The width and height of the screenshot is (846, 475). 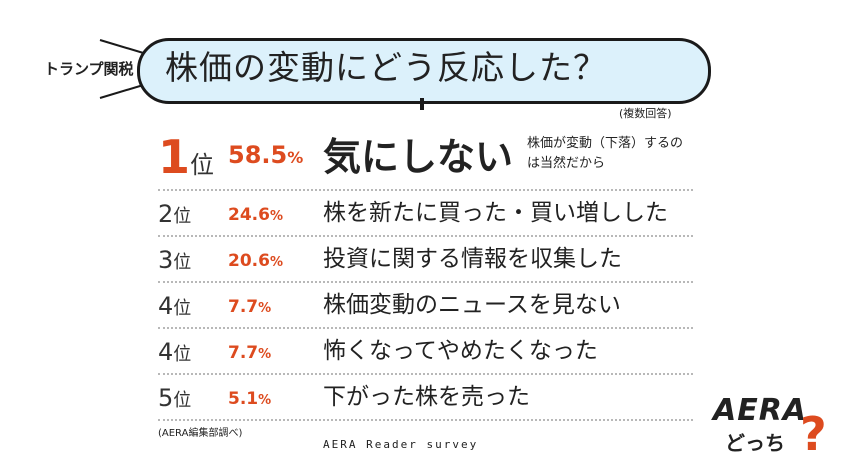 I want to click on answer-text: 投資に関する情報を収集した, so click(x=472, y=259).